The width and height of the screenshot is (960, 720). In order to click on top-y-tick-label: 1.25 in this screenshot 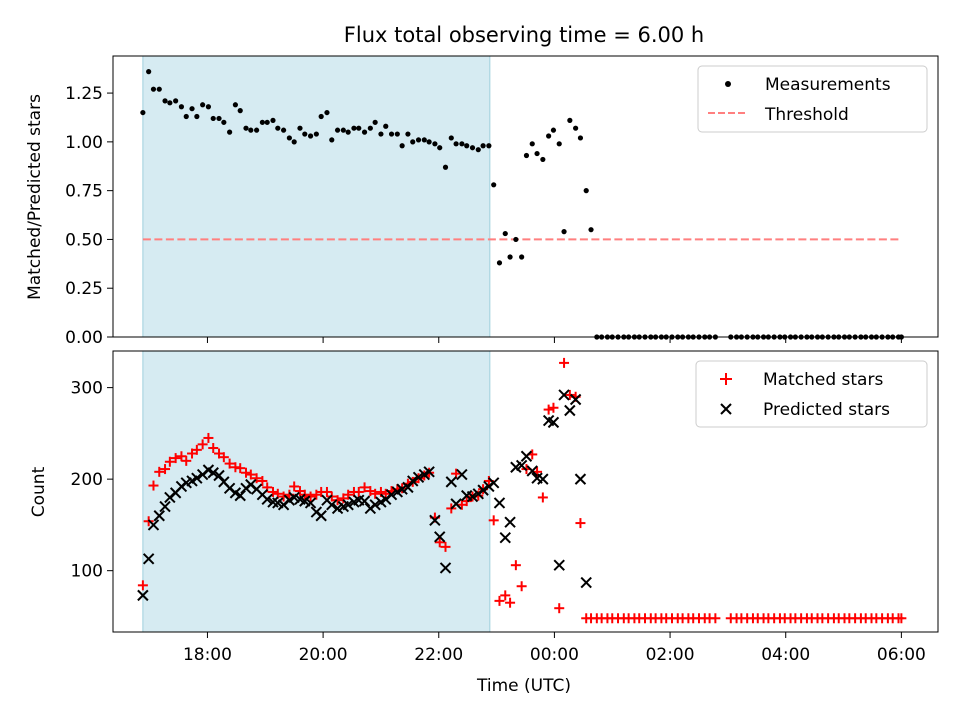, I will do `click(84, 94)`.